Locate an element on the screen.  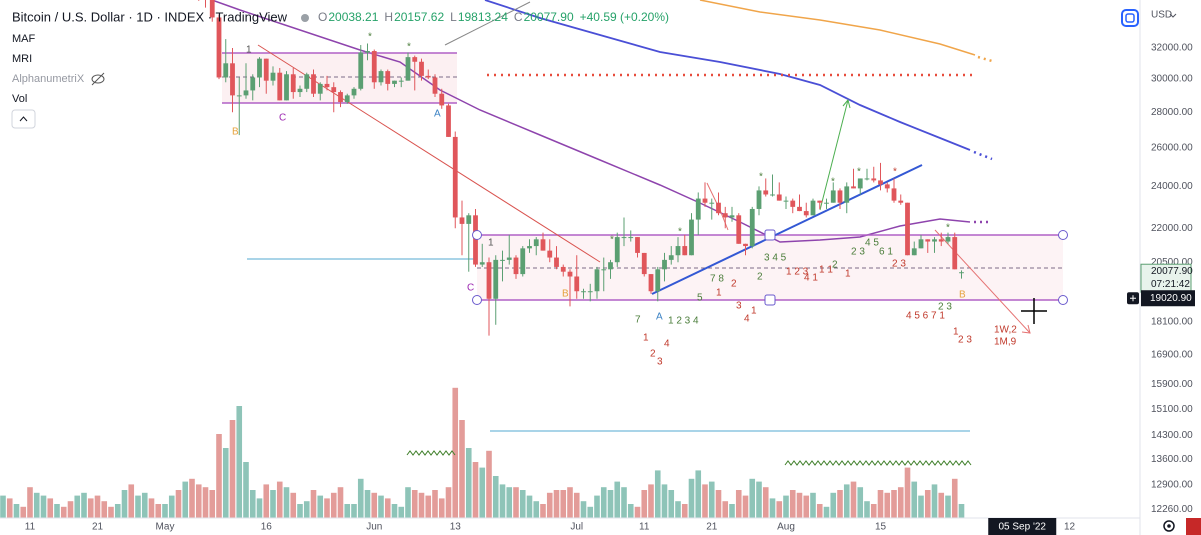
y-tick-label: 15100.00 is located at coordinates (1172, 409).